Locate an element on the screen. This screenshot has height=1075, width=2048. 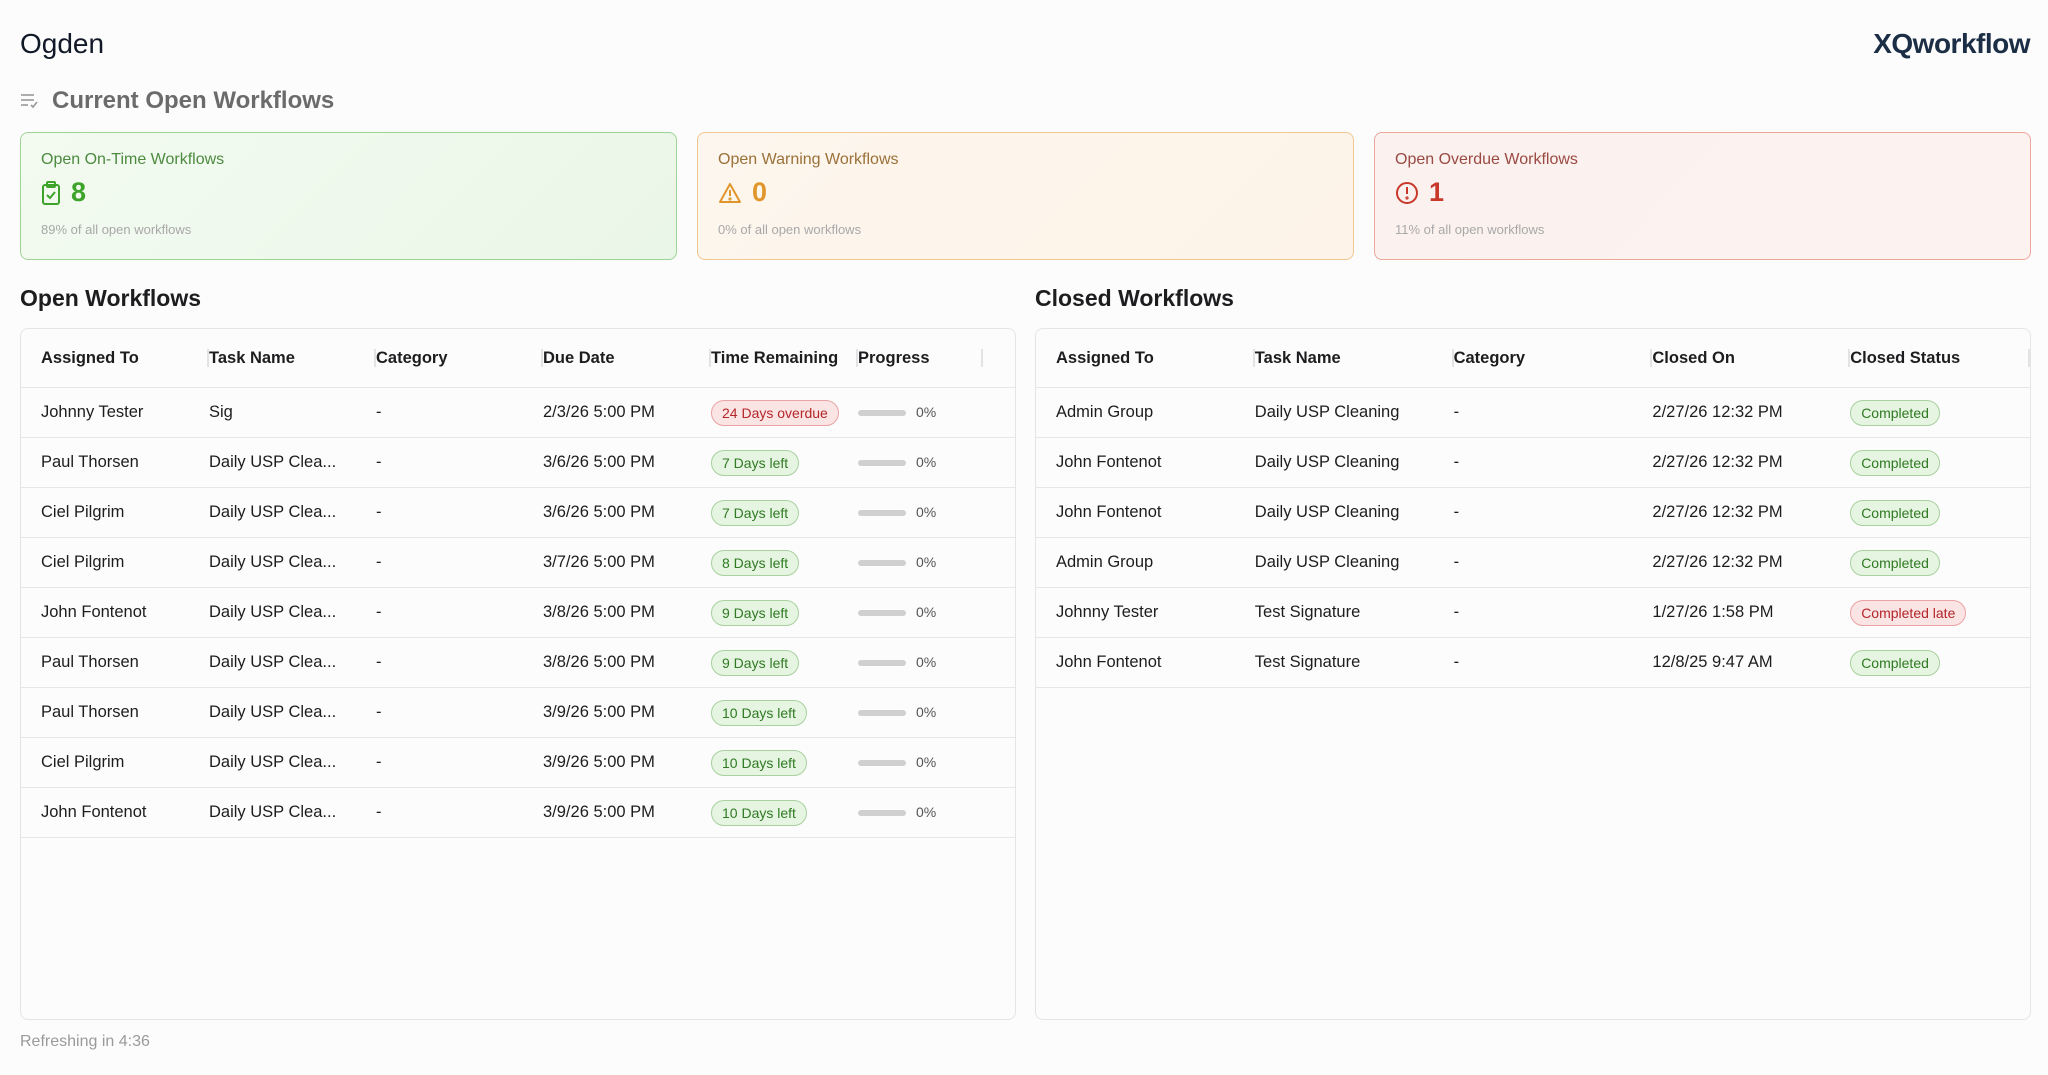
status-badge: Completed late is located at coordinates (1908, 612).